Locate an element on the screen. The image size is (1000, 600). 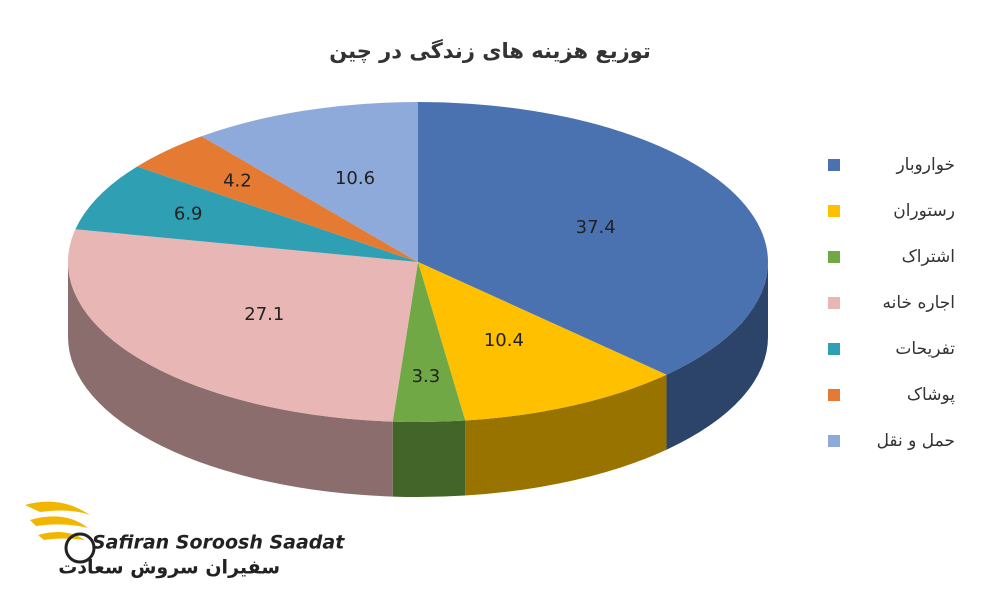
legend-label: پوشاک is located at coordinates (931, 395).